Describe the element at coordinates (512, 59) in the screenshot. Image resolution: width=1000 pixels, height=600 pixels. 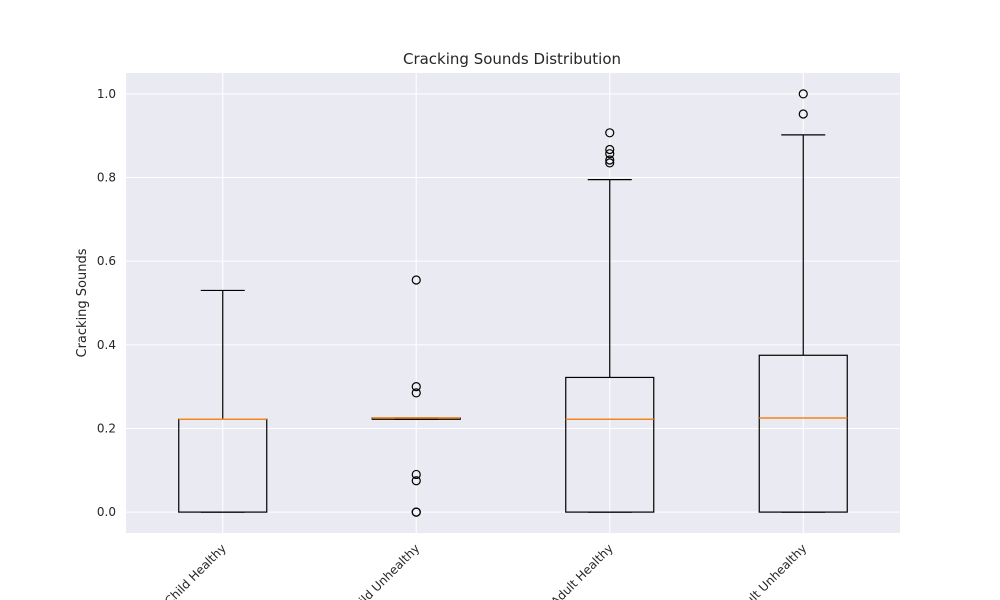
I see `chart-title: Cracking Sounds Distribution` at that location.